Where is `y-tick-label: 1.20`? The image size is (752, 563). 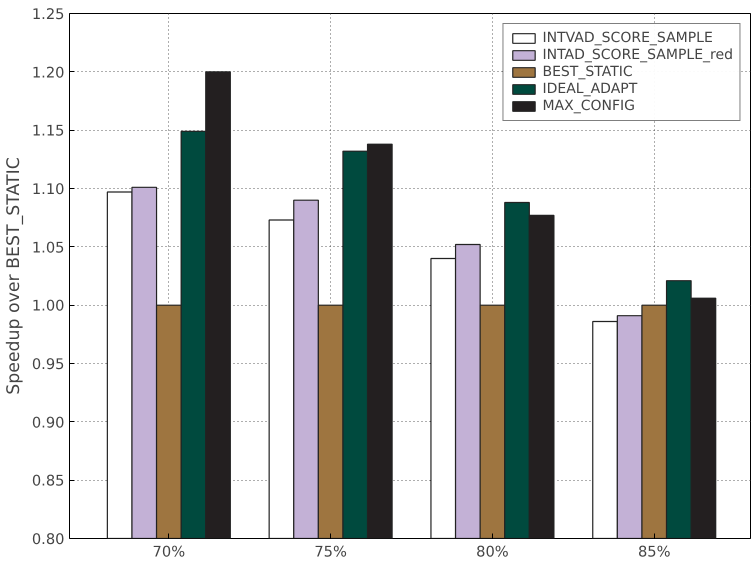 y-tick-label: 1.20 is located at coordinates (48, 73).